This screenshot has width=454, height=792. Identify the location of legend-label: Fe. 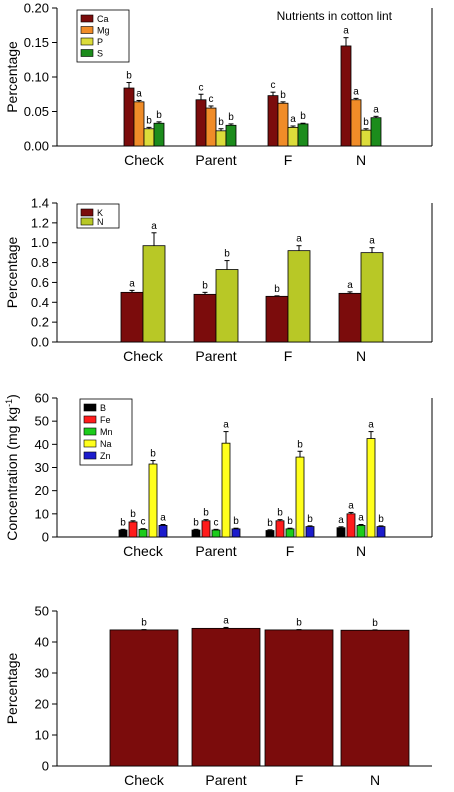
(105, 420).